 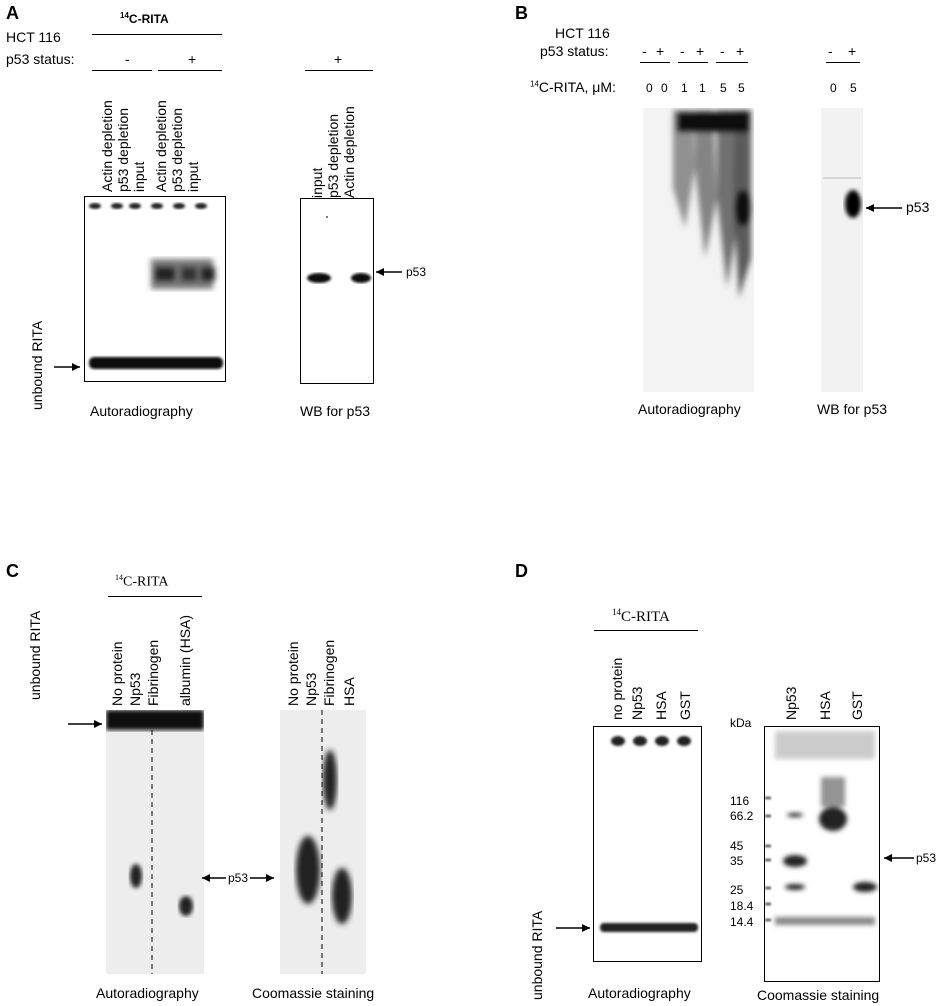 I want to click on marker-label: 18.4, so click(x=742, y=906).